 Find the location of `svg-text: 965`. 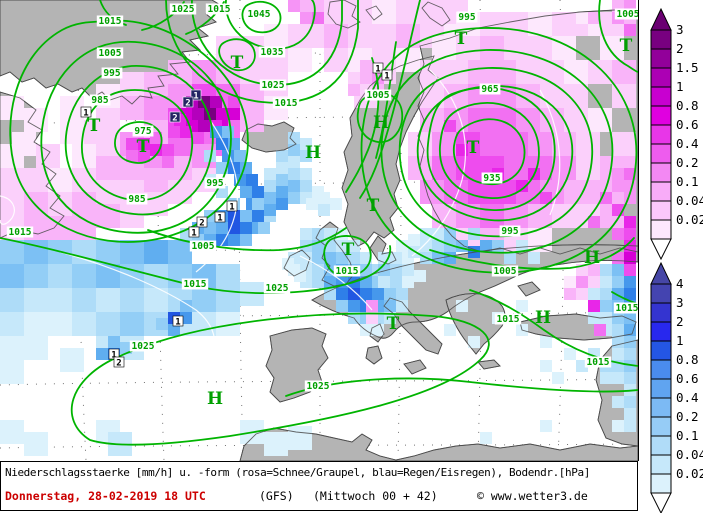

svg-text: 965 is located at coordinates (489, 89).